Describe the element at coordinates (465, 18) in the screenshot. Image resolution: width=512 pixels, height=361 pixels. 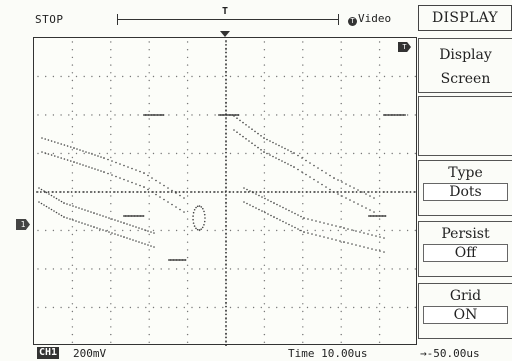
I see `menu-title: DISPLAY` at that location.